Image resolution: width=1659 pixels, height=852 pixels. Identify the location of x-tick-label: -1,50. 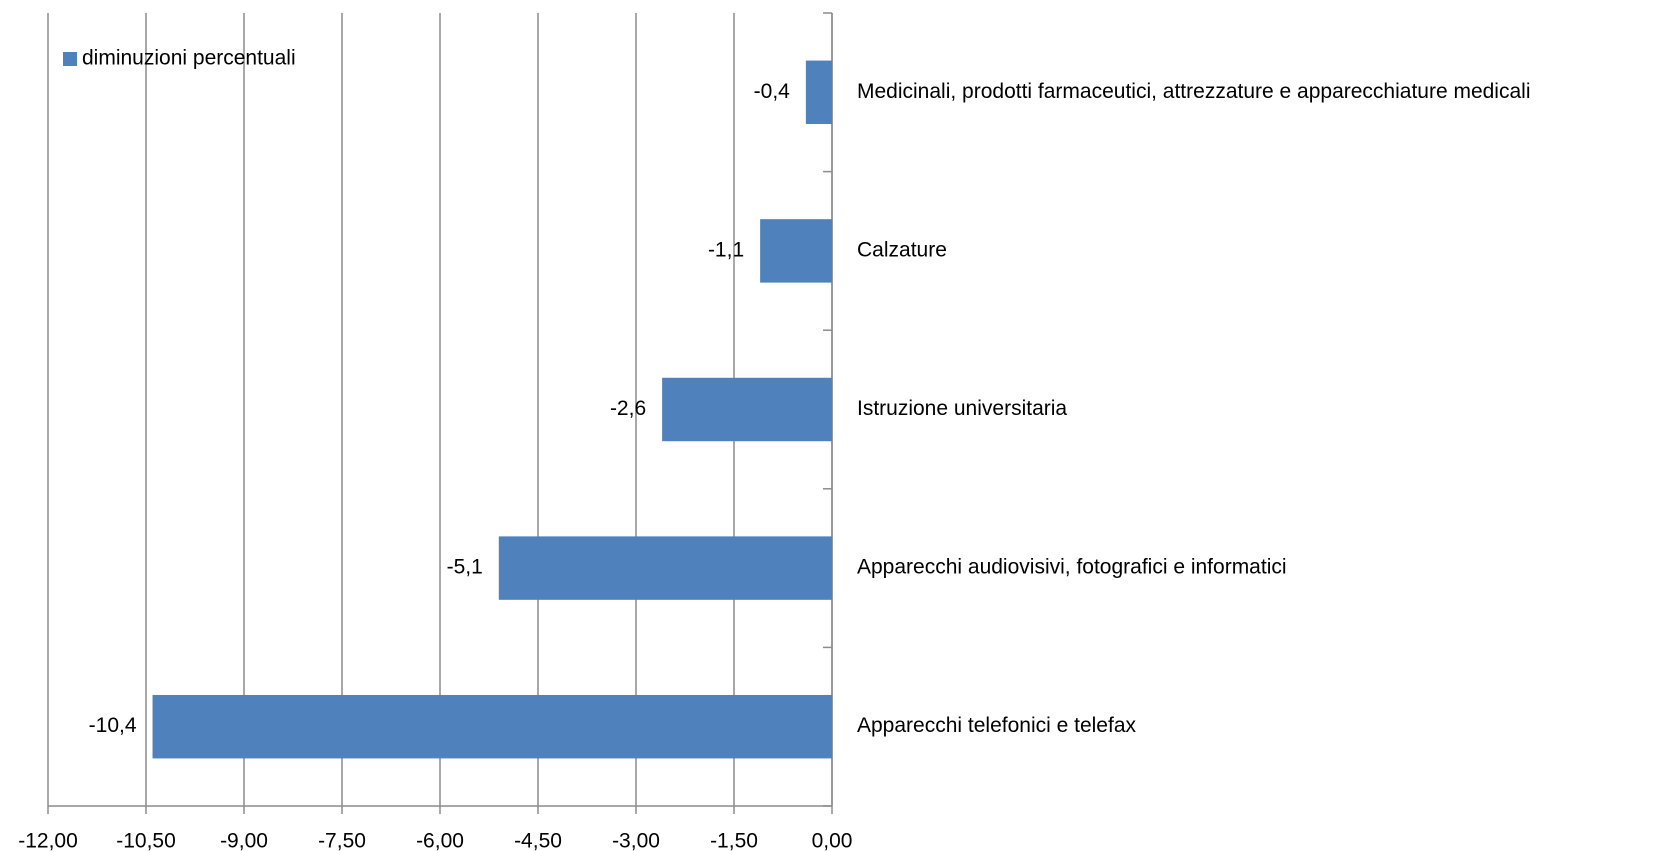
(734, 841).